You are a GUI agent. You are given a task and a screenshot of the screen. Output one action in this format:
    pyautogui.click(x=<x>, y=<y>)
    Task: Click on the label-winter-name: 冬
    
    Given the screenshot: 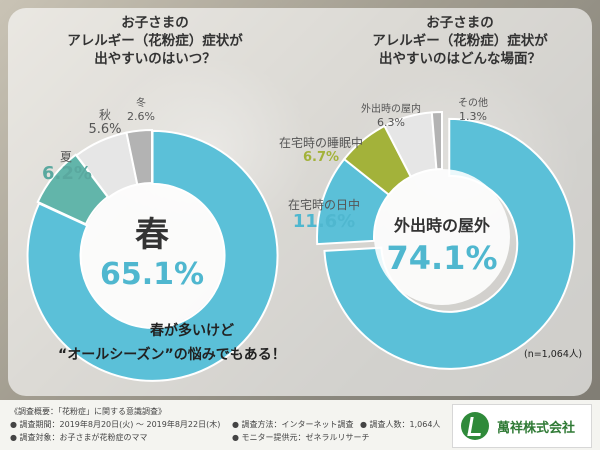 What is the action you would take?
    pyautogui.click(x=141, y=103)
    